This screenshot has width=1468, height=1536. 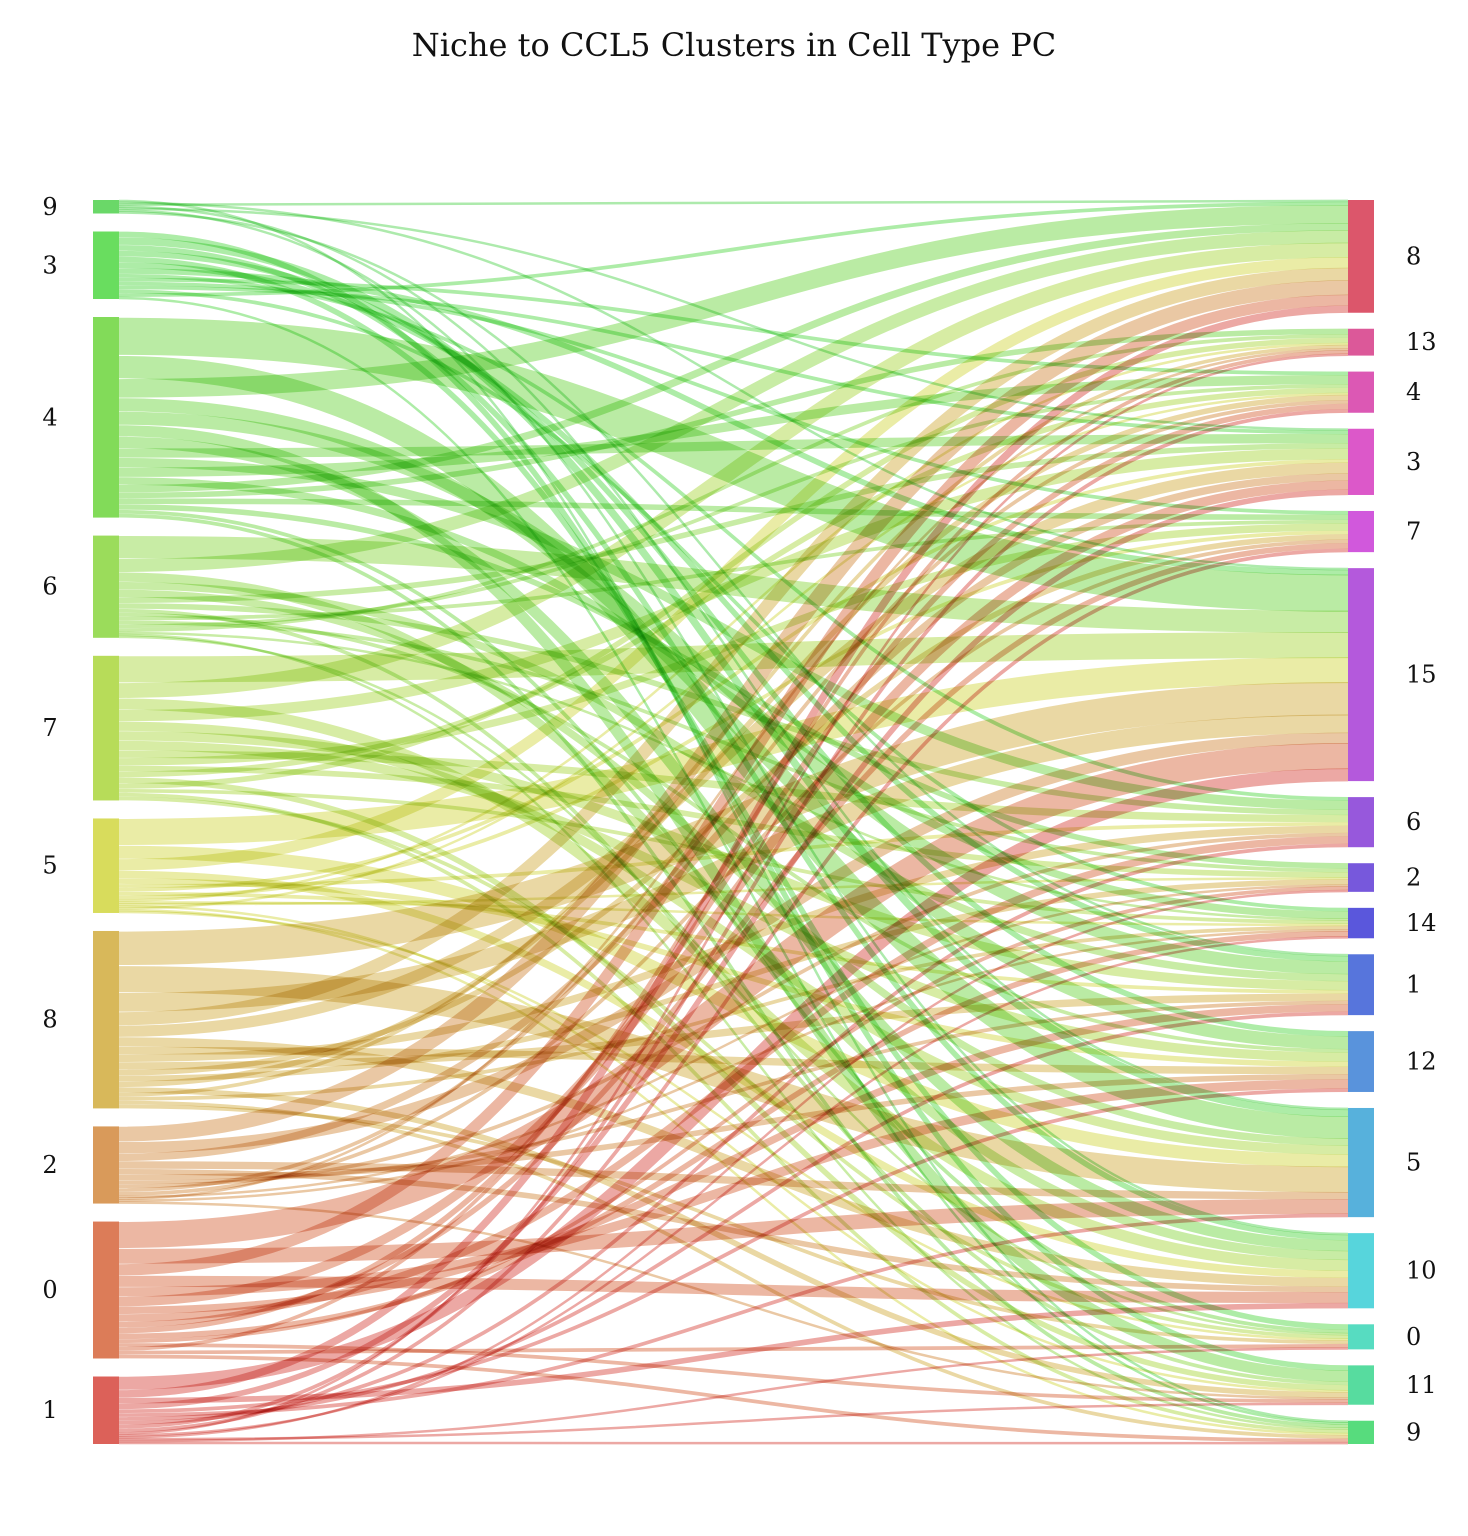 What do you see at coordinates (49, 417) in the screenshot?
I see `left-node-label: 4` at bounding box center [49, 417].